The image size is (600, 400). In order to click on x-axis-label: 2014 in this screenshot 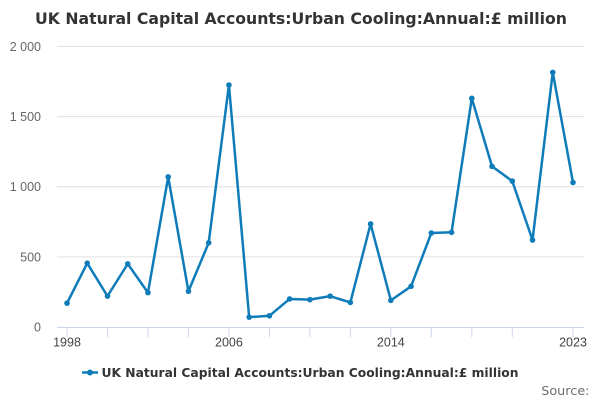, I will do `click(391, 343)`.